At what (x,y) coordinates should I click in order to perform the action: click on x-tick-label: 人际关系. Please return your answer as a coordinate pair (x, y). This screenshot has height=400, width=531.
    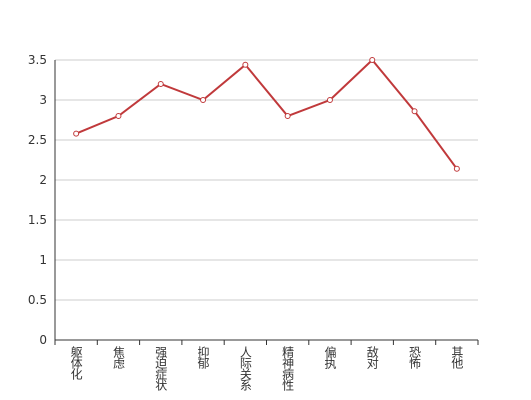
    Looking at the image, I should click on (245, 368).